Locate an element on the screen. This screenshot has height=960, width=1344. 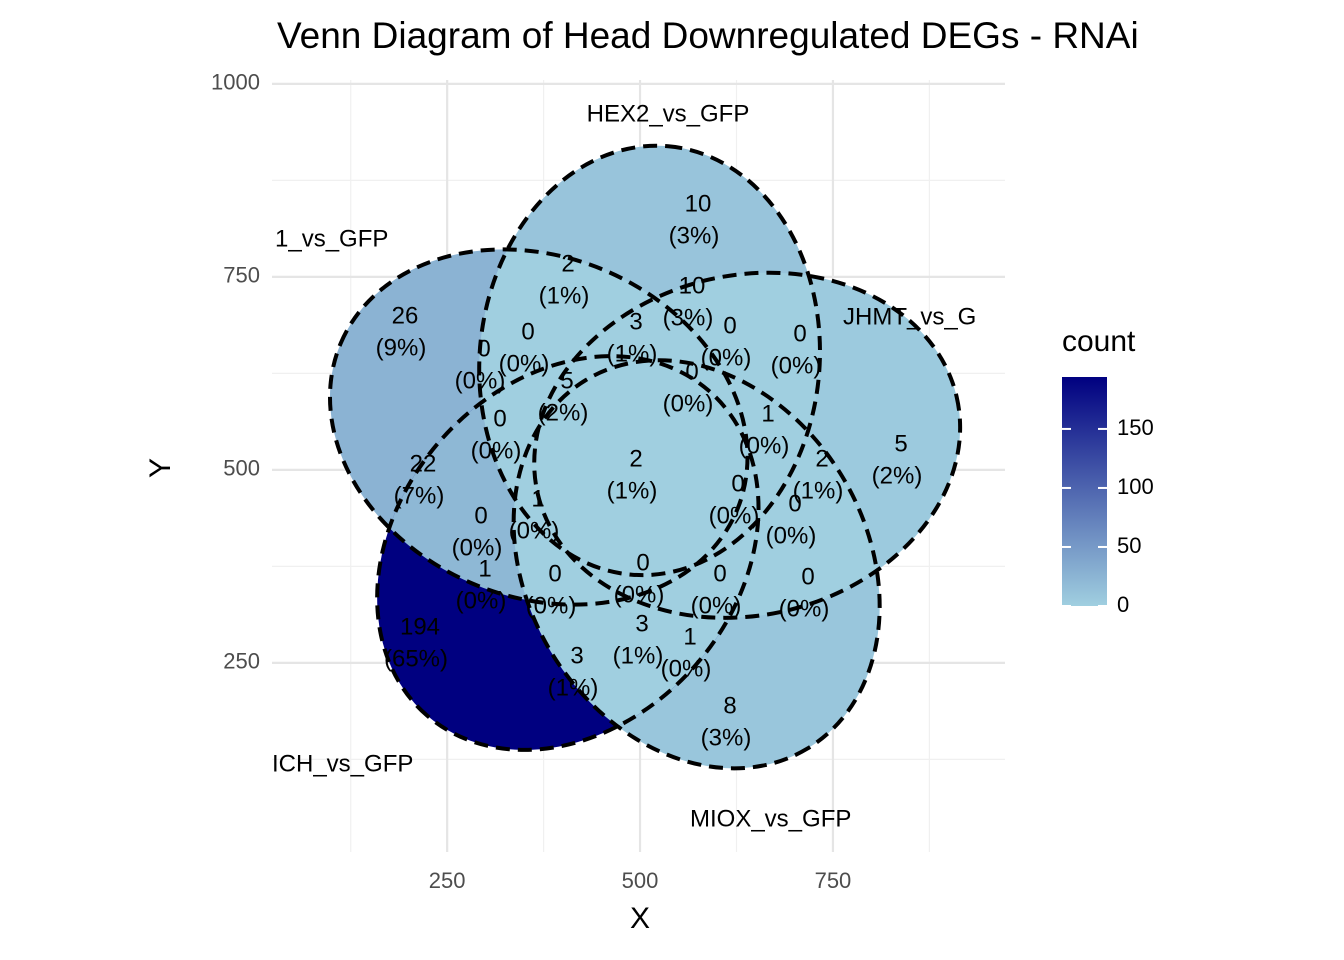
y-tick-label: 1000 is located at coordinates (235, 82).